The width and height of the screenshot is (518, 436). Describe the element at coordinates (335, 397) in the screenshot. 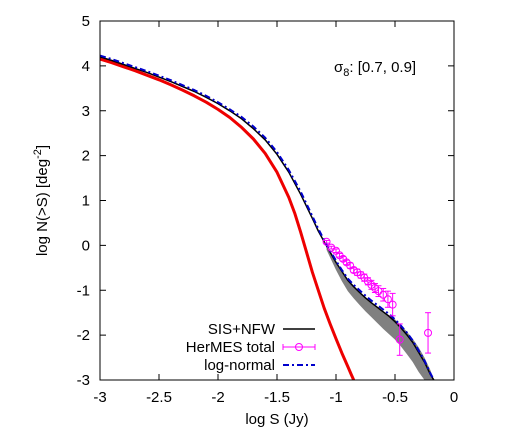

I see `x-tick-label: -1` at that location.